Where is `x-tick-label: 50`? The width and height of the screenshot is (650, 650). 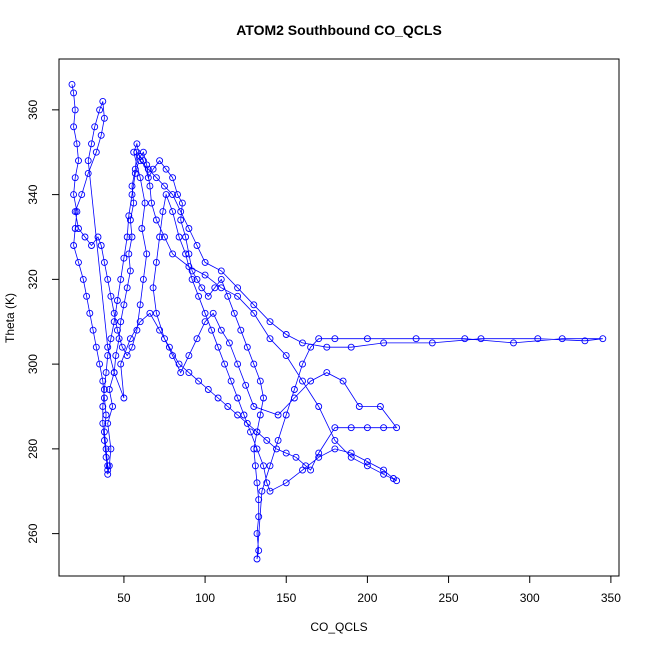
x-tick-label: 50 is located at coordinates (124, 598).